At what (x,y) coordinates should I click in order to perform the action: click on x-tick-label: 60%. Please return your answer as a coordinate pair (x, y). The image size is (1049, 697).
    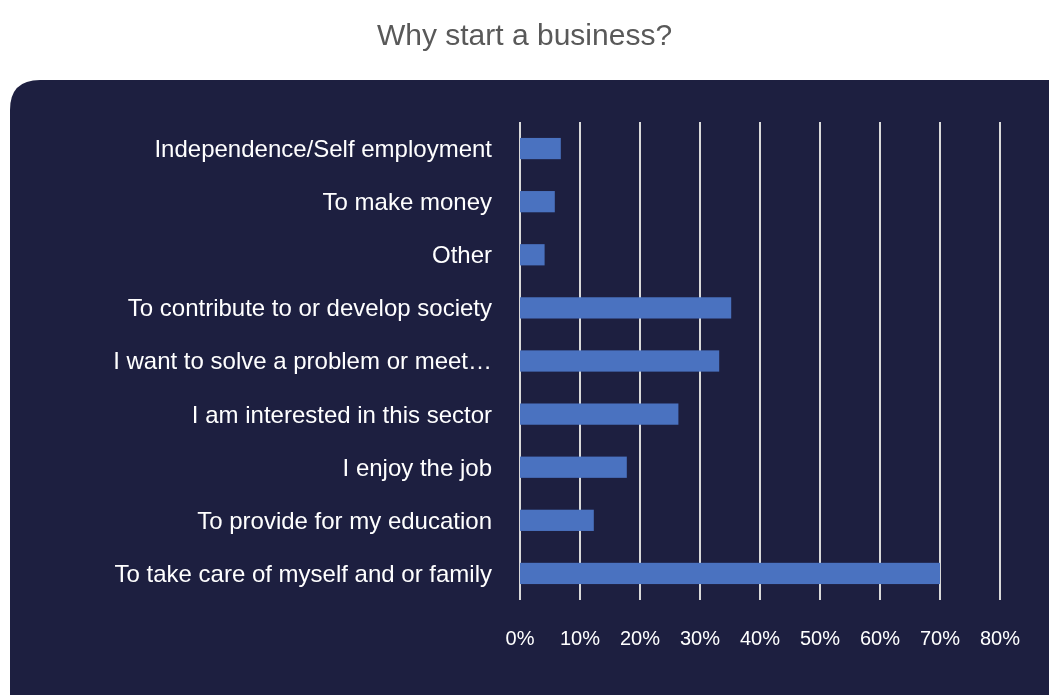
    Looking at the image, I should click on (880, 638).